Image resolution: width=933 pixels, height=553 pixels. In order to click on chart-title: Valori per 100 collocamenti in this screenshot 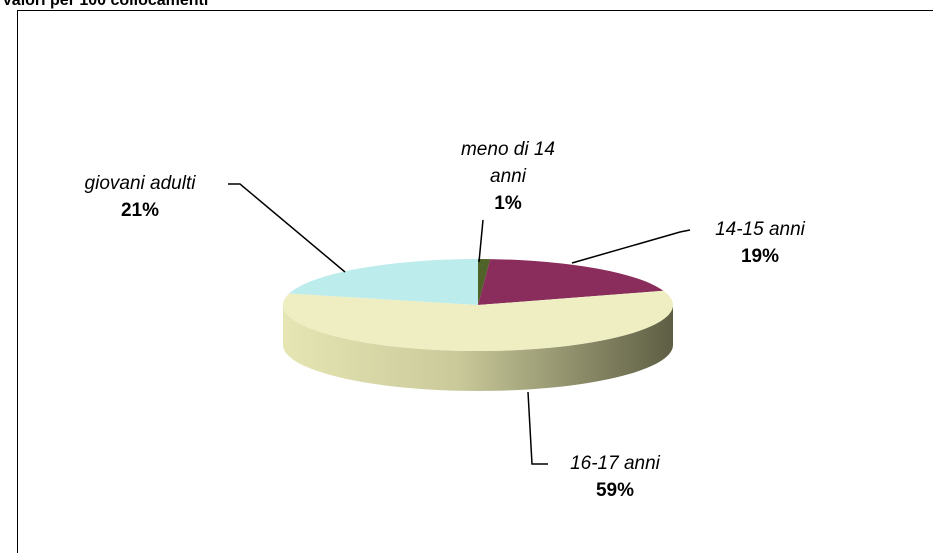, I will do `click(105, 4)`.